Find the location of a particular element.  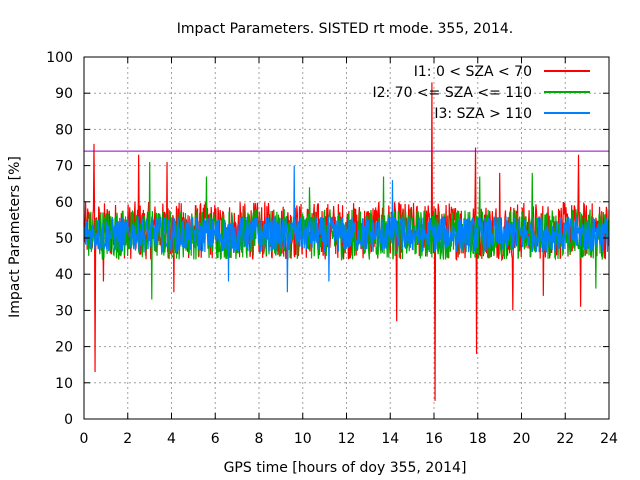

y-tick-label: 40 is located at coordinates (64, 275).